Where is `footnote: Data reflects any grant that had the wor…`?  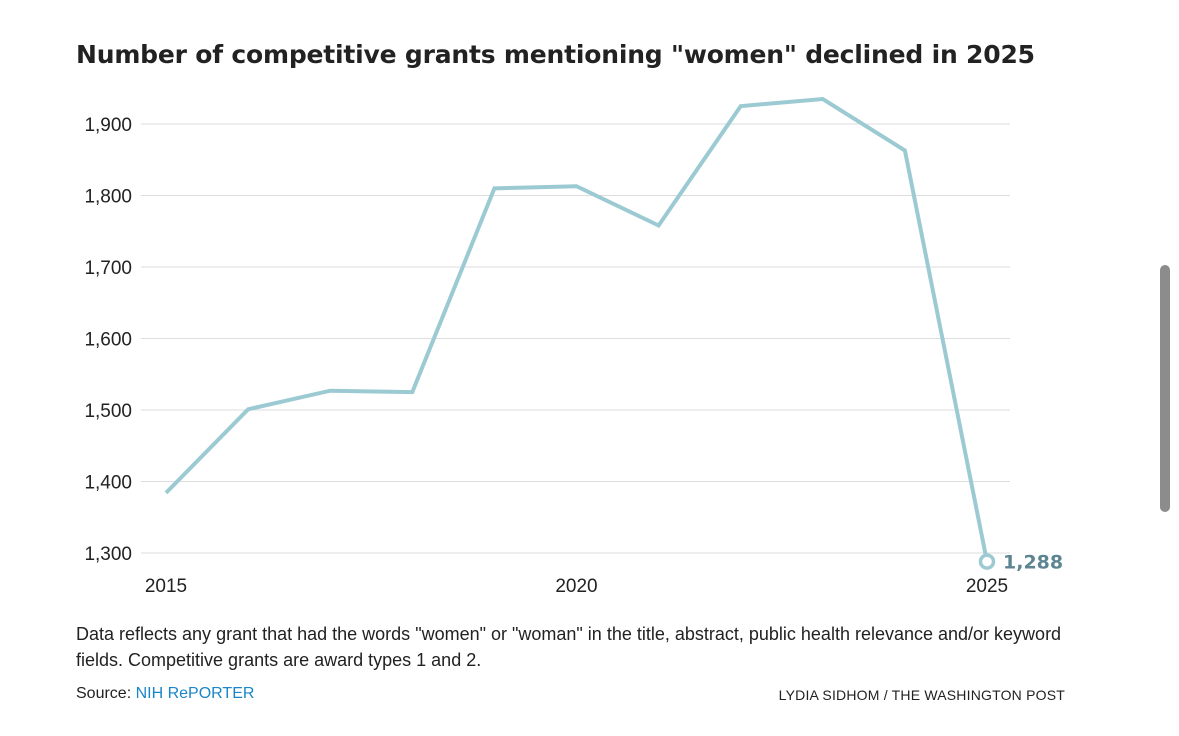 footnote: Data reflects any grant that had the wor… is located at coordinates (569, 647).